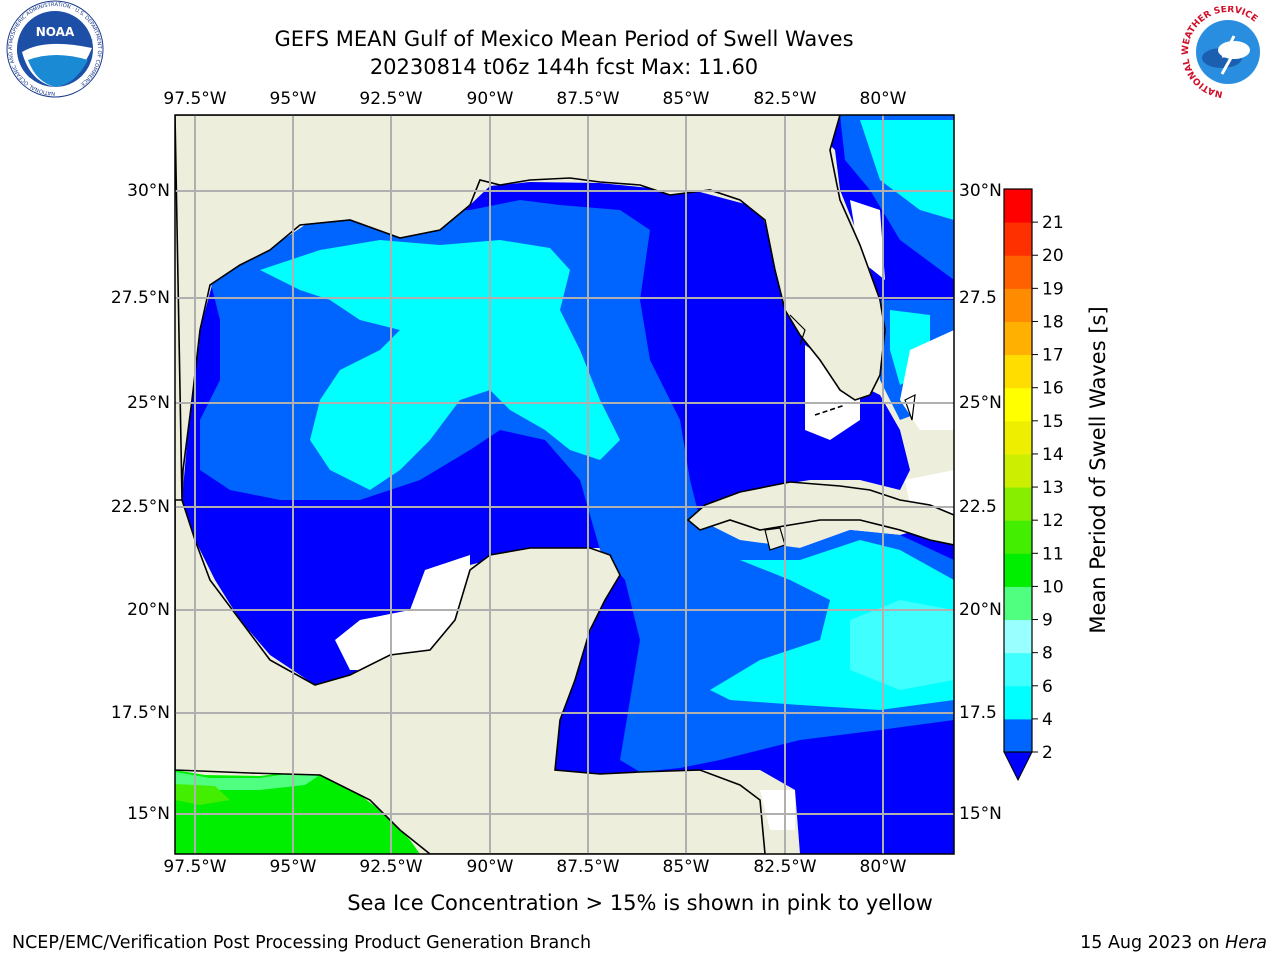  What do you see at coordinates (564, 67) in the screenshot?
I see `title-line2: 20230814 t06z 144h fcst Max: 11.60` at bounding box center [564, 67].